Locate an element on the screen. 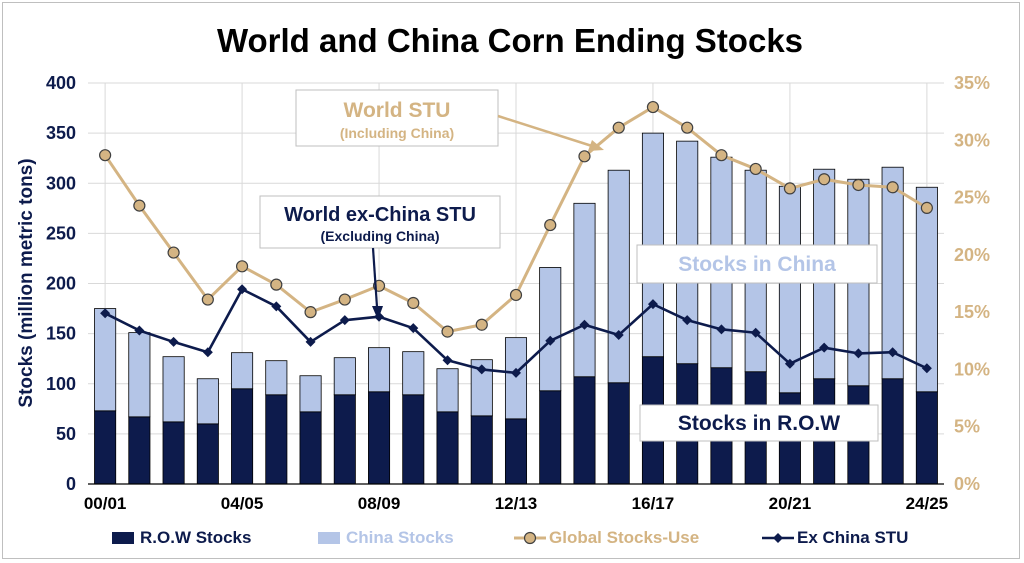 This screenshot has width=1024, height=563. legend-swatch-china-stocks is located at coordinates (329, 538).